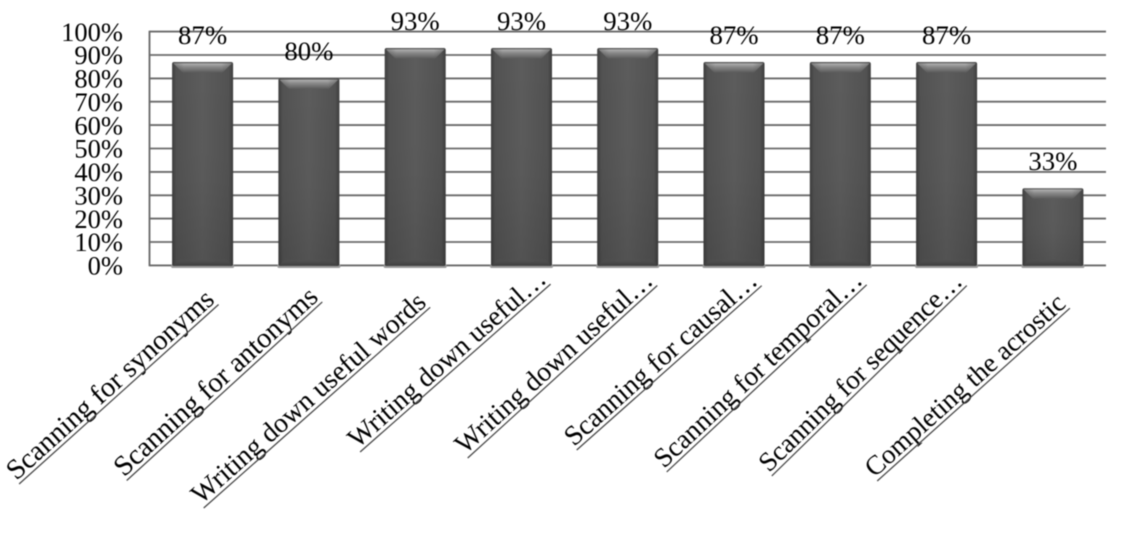 This screenshot has width=1122, height=538. What do you see at coordinates (98, 55) in the screenshot?
I see `svg-text: 90%` at bounding box center [98, 55].